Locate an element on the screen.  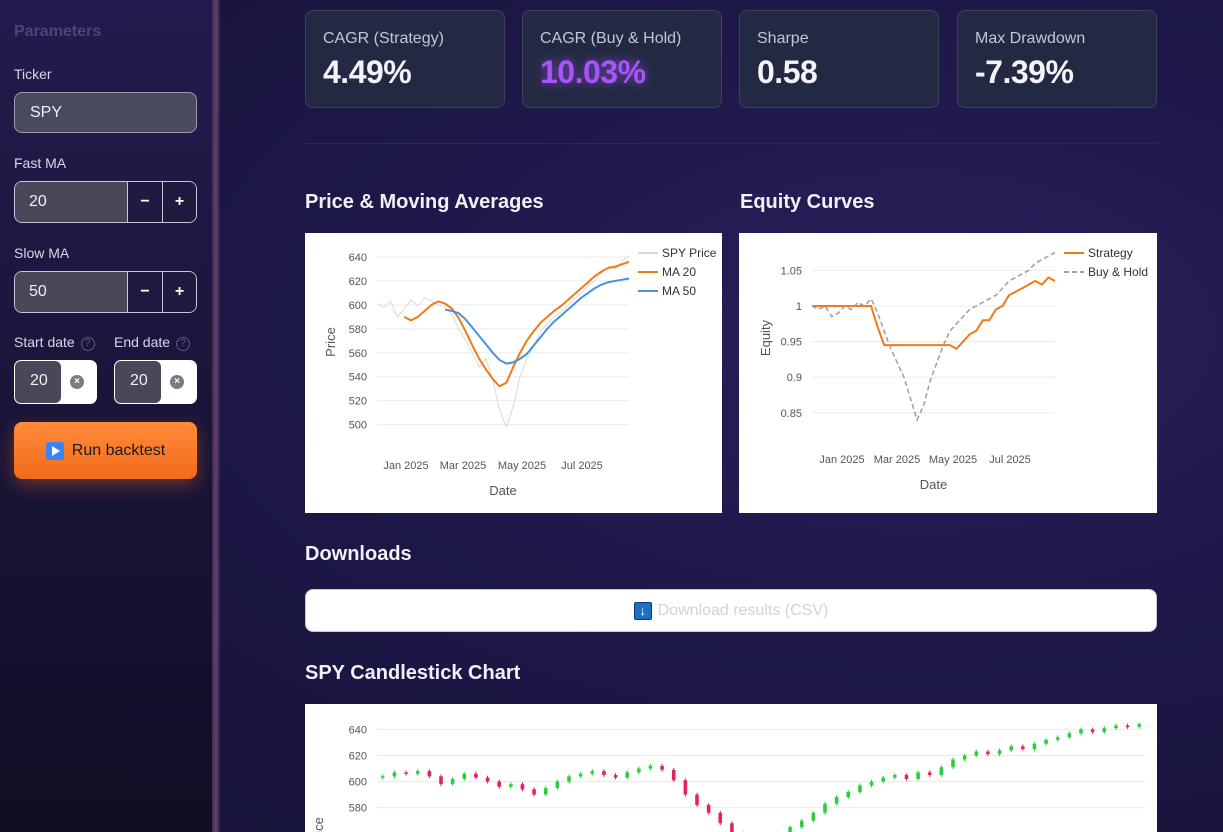
fast-ma-input: 20 is located at coordinates (71, 202).